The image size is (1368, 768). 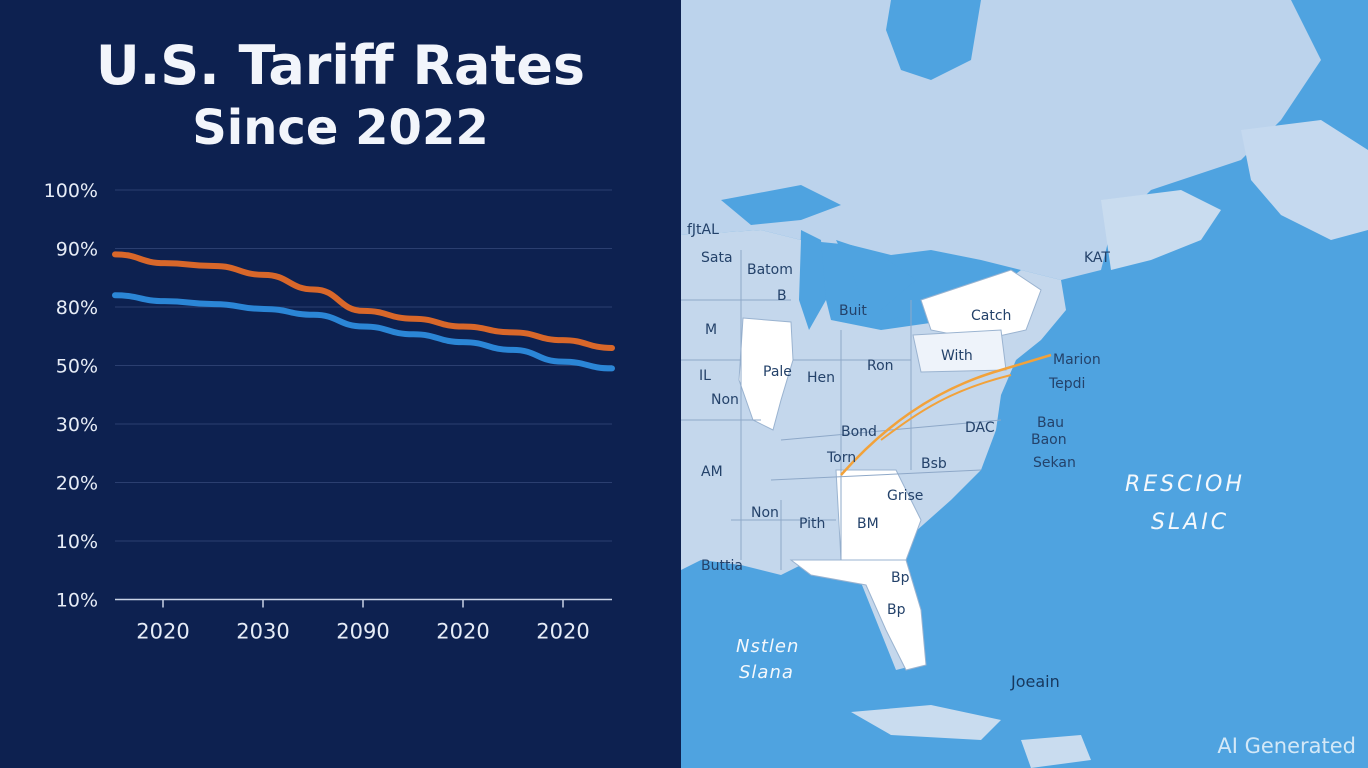 What do you see at coordinates (362, 632) in the screenshot?
I see `x-tick-label: 2090` at bounding box center [362, 632].